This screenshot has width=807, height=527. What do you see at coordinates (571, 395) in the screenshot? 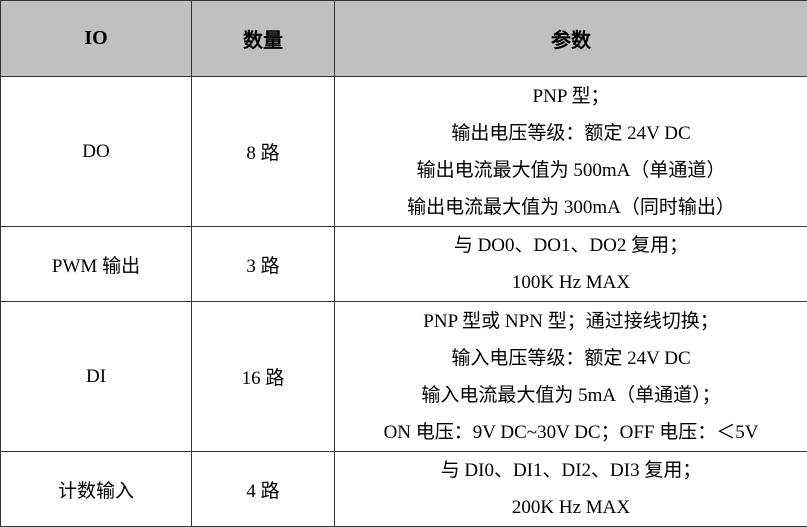
I see `param-line: 输入电流最大值为 5mA（单通道）；` at bounding box center [571, 395].